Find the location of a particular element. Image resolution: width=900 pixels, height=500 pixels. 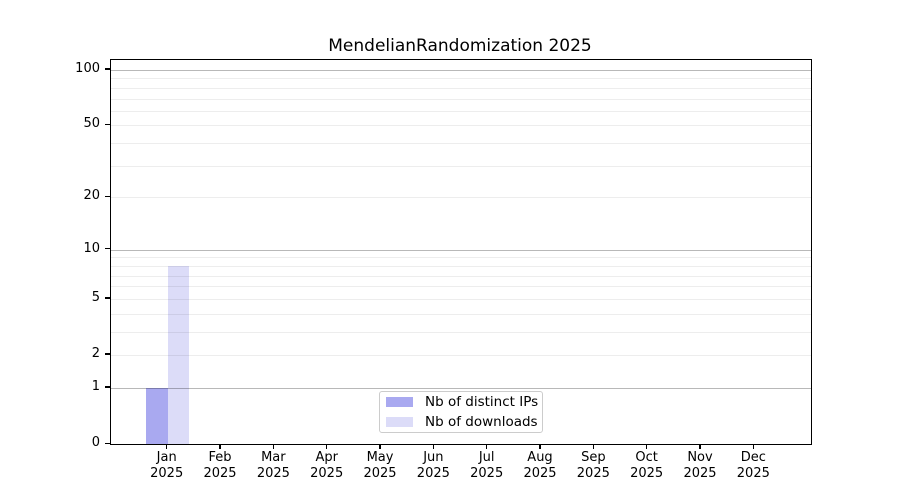

x-tick-label-apr: Apr 2025 is located at coordinates (327, 465).